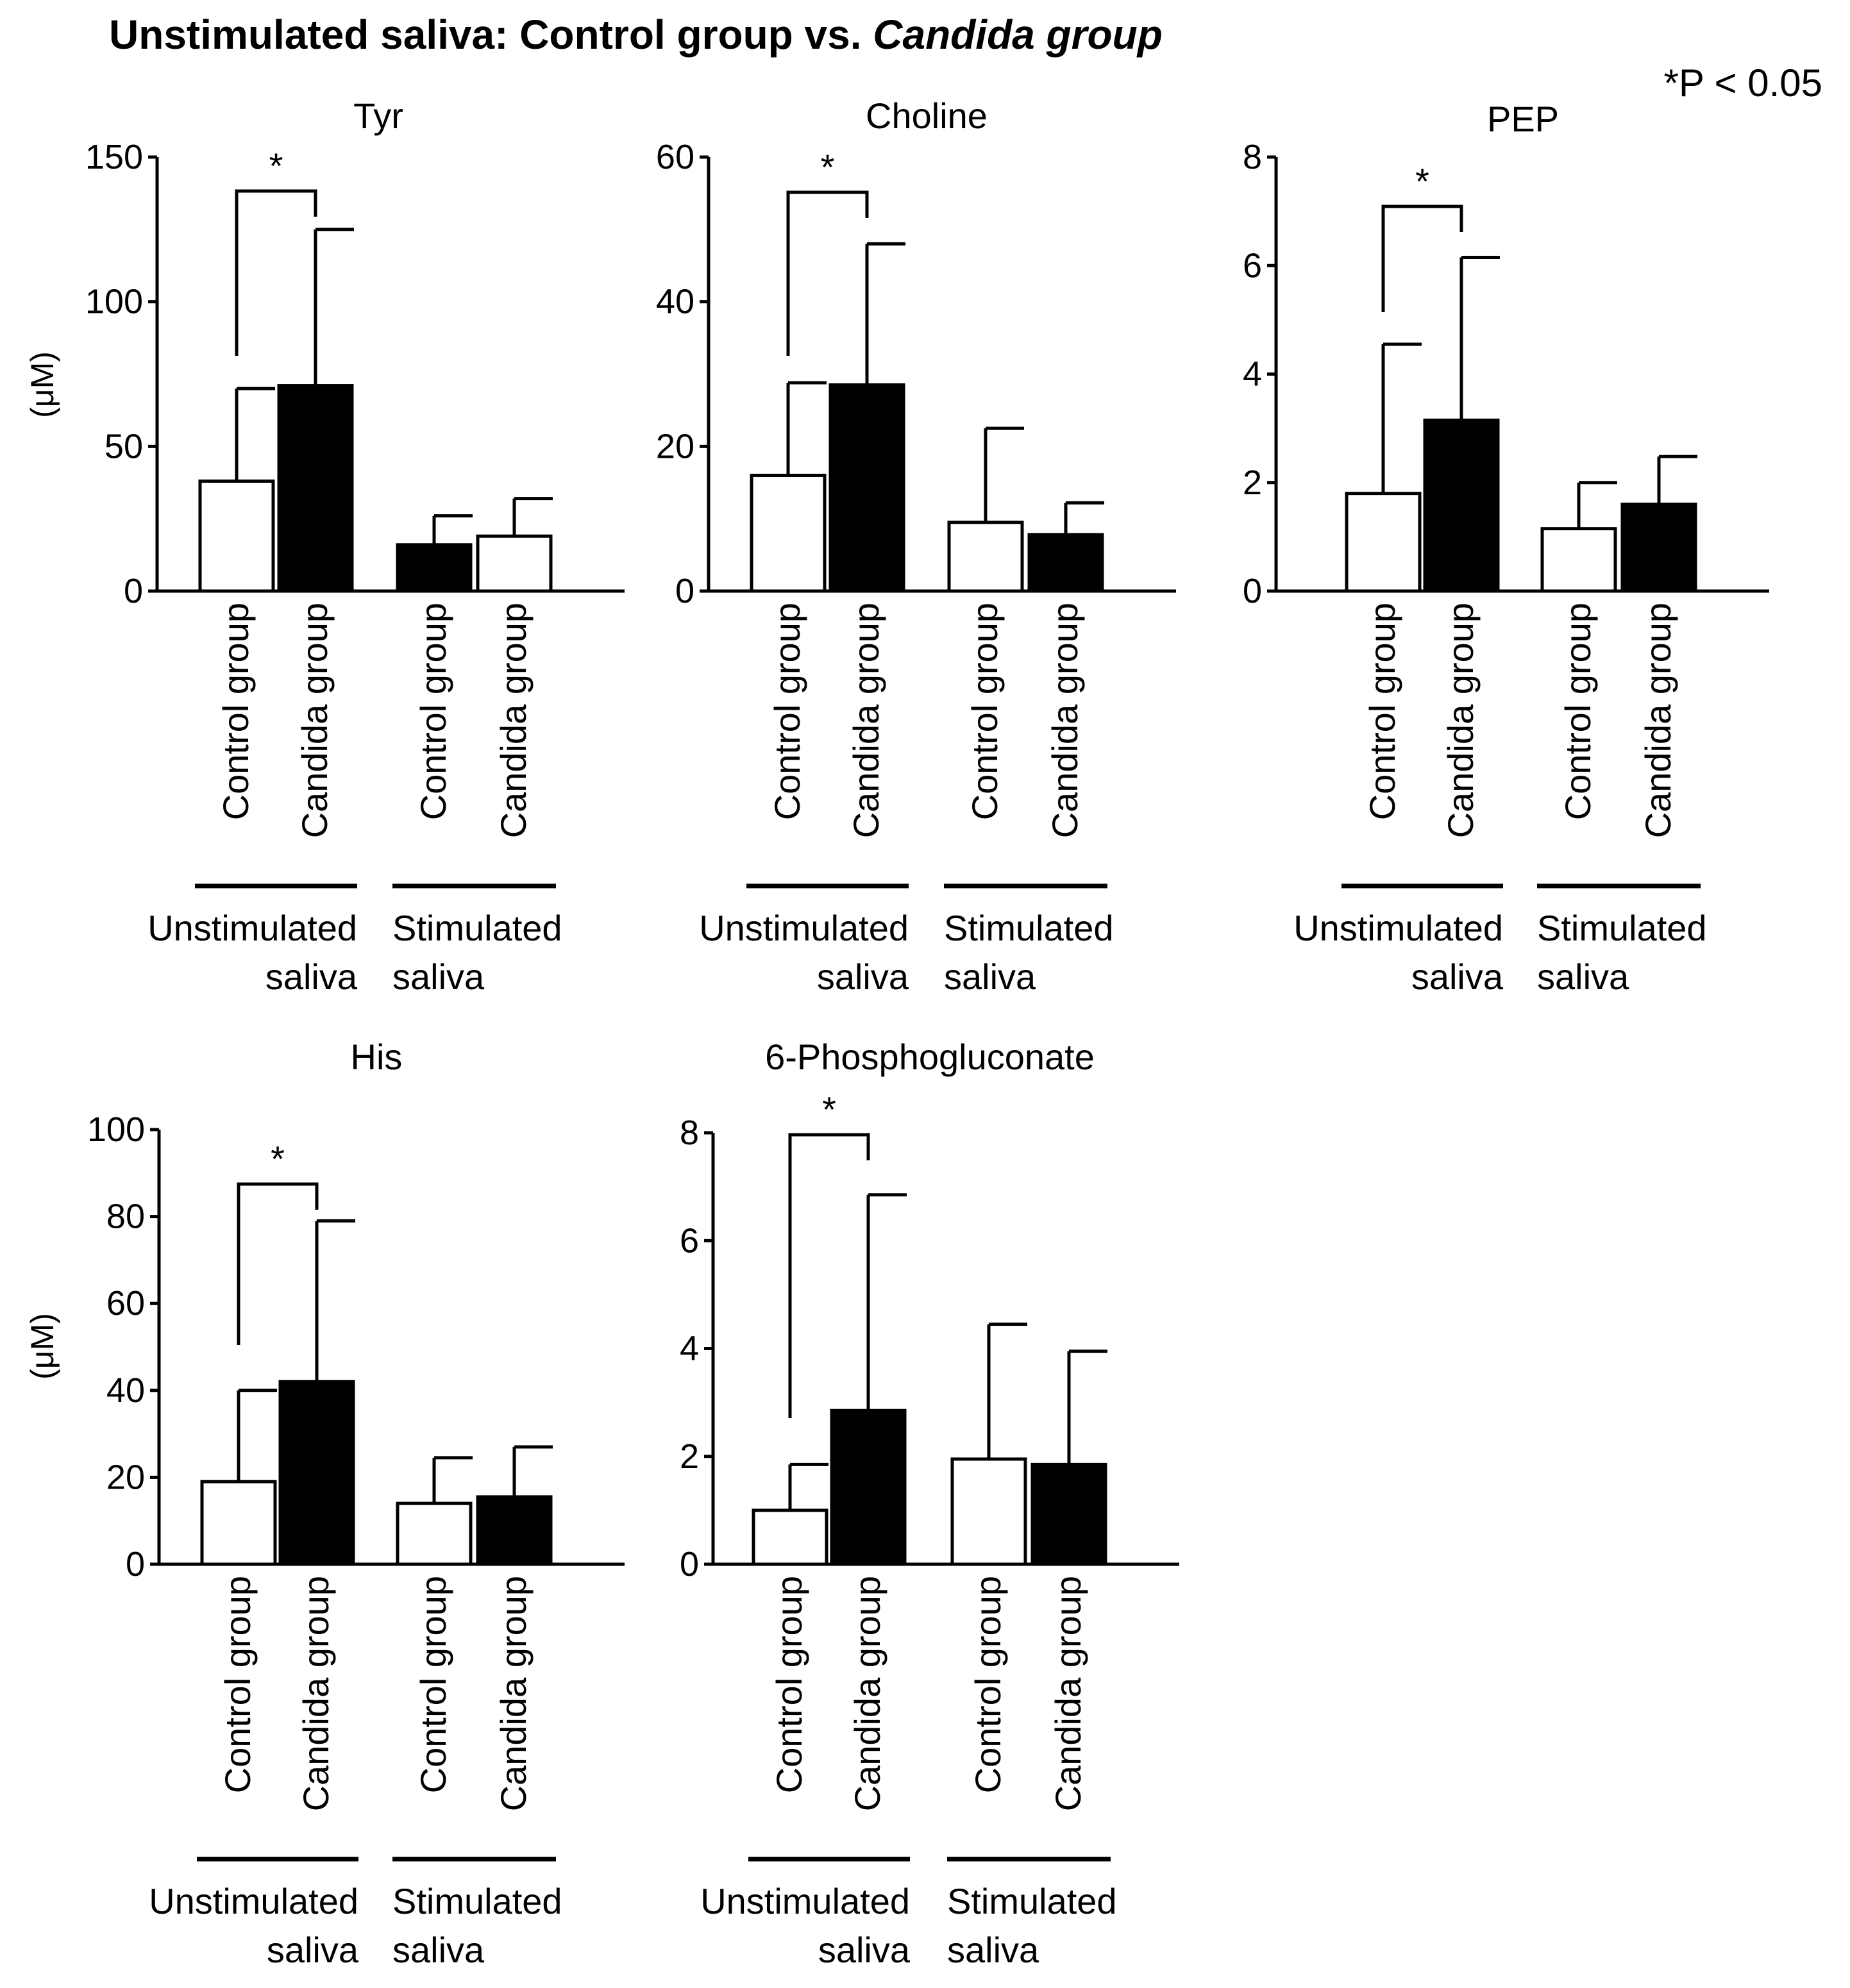  Describe the element at coordinates (491, 35) in the screenshot. I see `figure-title-main: Unstimulated saliva: Control group vs.` at that location.